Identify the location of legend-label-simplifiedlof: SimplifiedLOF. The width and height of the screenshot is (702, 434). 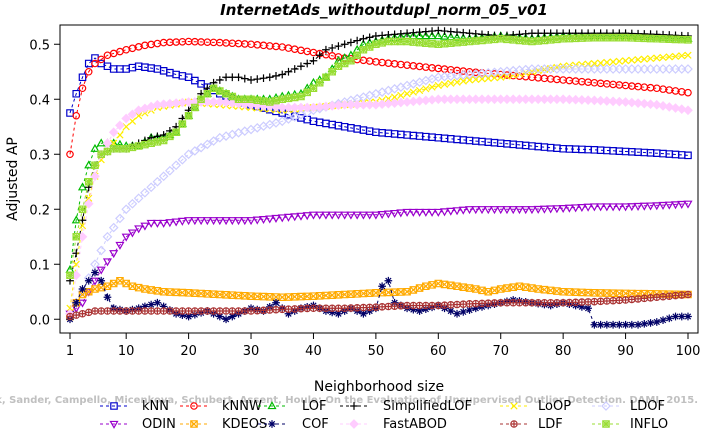
(427, 406).